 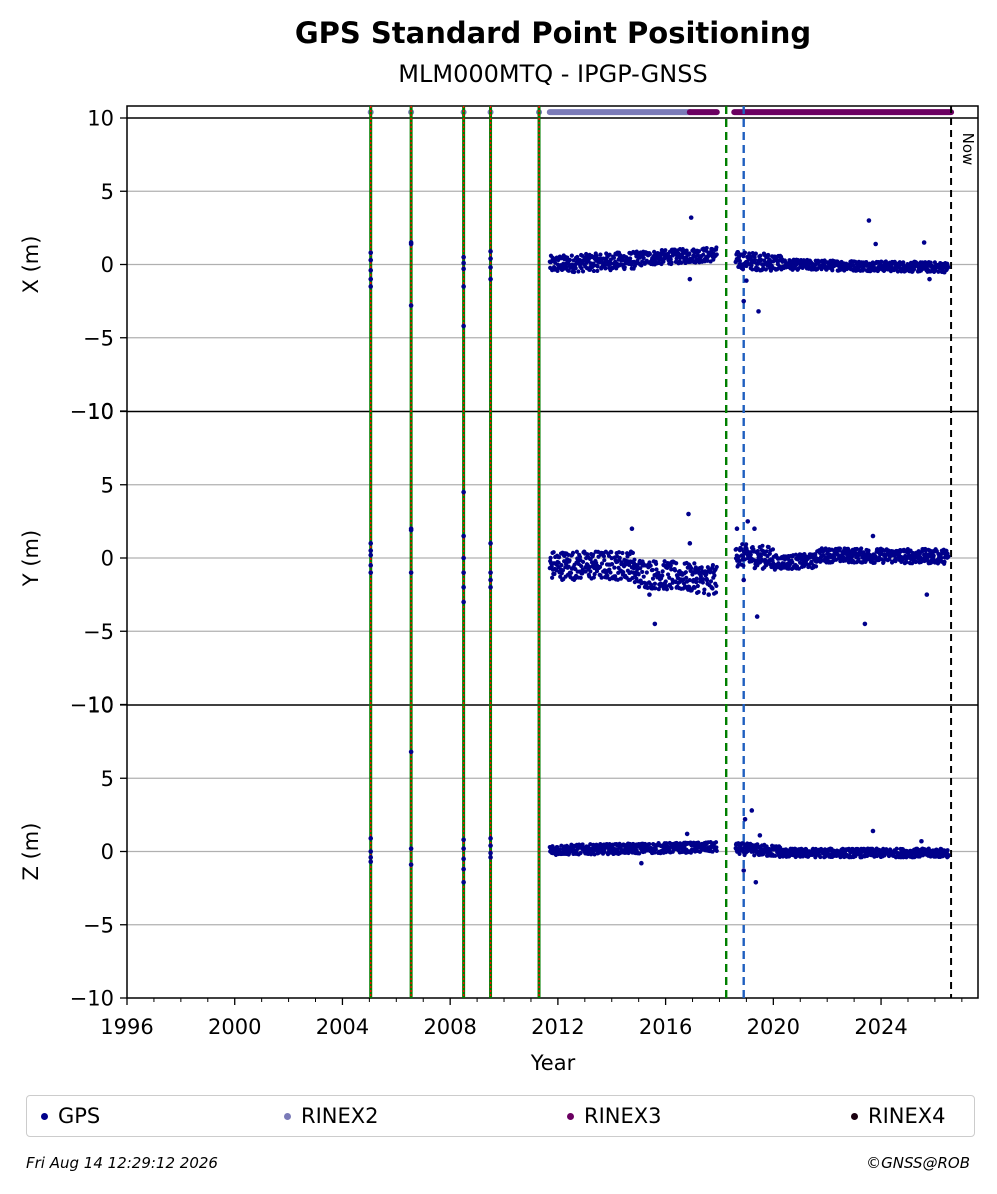 I want to click on footer-copyright: ©GNSS@ROB, so click(x=918, y=1163).